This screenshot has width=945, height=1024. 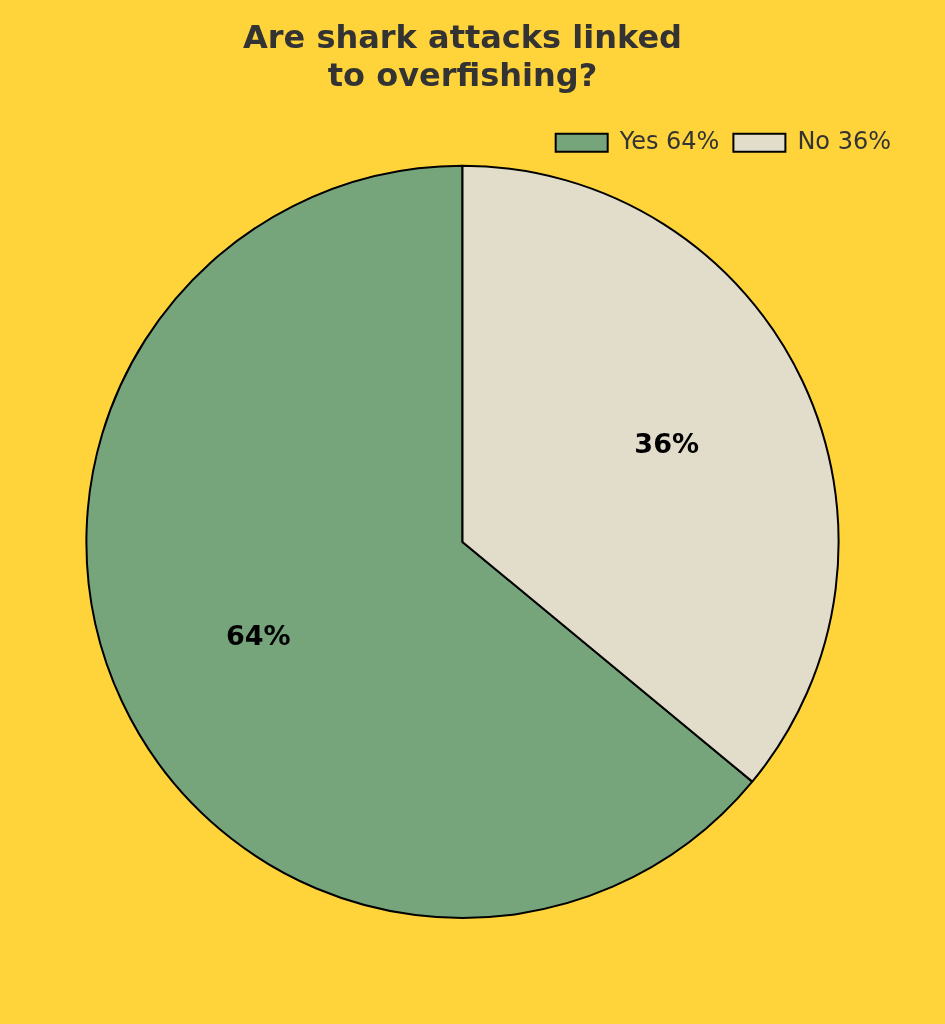 What do you see at coordinates (666, 443) in the screenshot?
I see `data-label: 36%` at bounding box center [666, 443].